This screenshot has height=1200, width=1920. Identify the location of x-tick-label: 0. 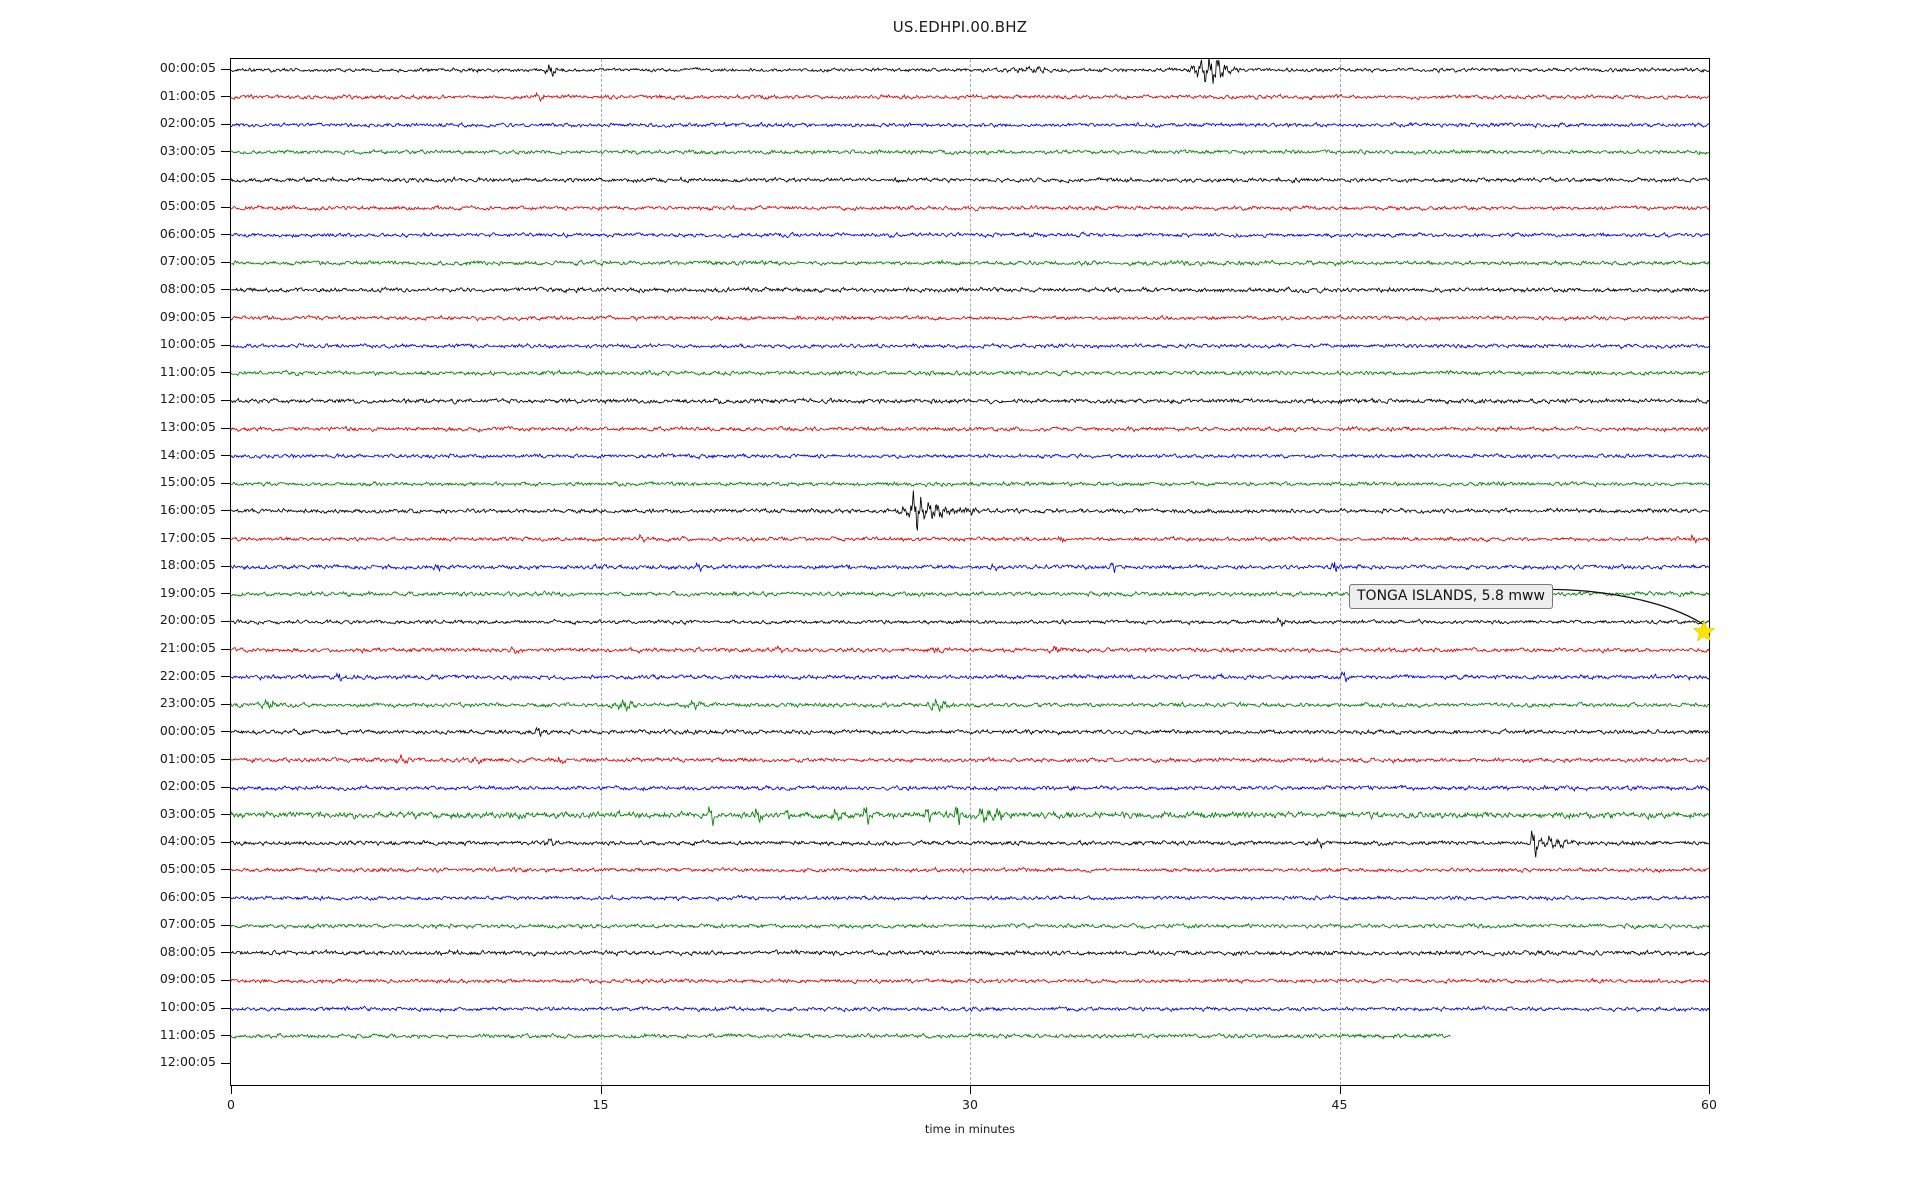
(231, 1104).